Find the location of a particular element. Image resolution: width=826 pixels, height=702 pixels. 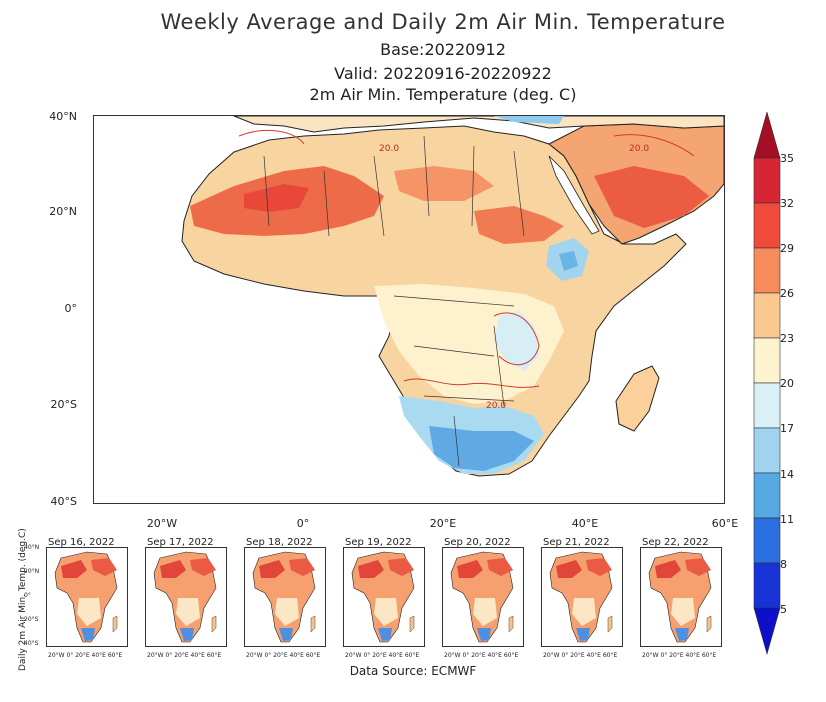

colorbar-label: 8 is located at coordinates (783, 564).